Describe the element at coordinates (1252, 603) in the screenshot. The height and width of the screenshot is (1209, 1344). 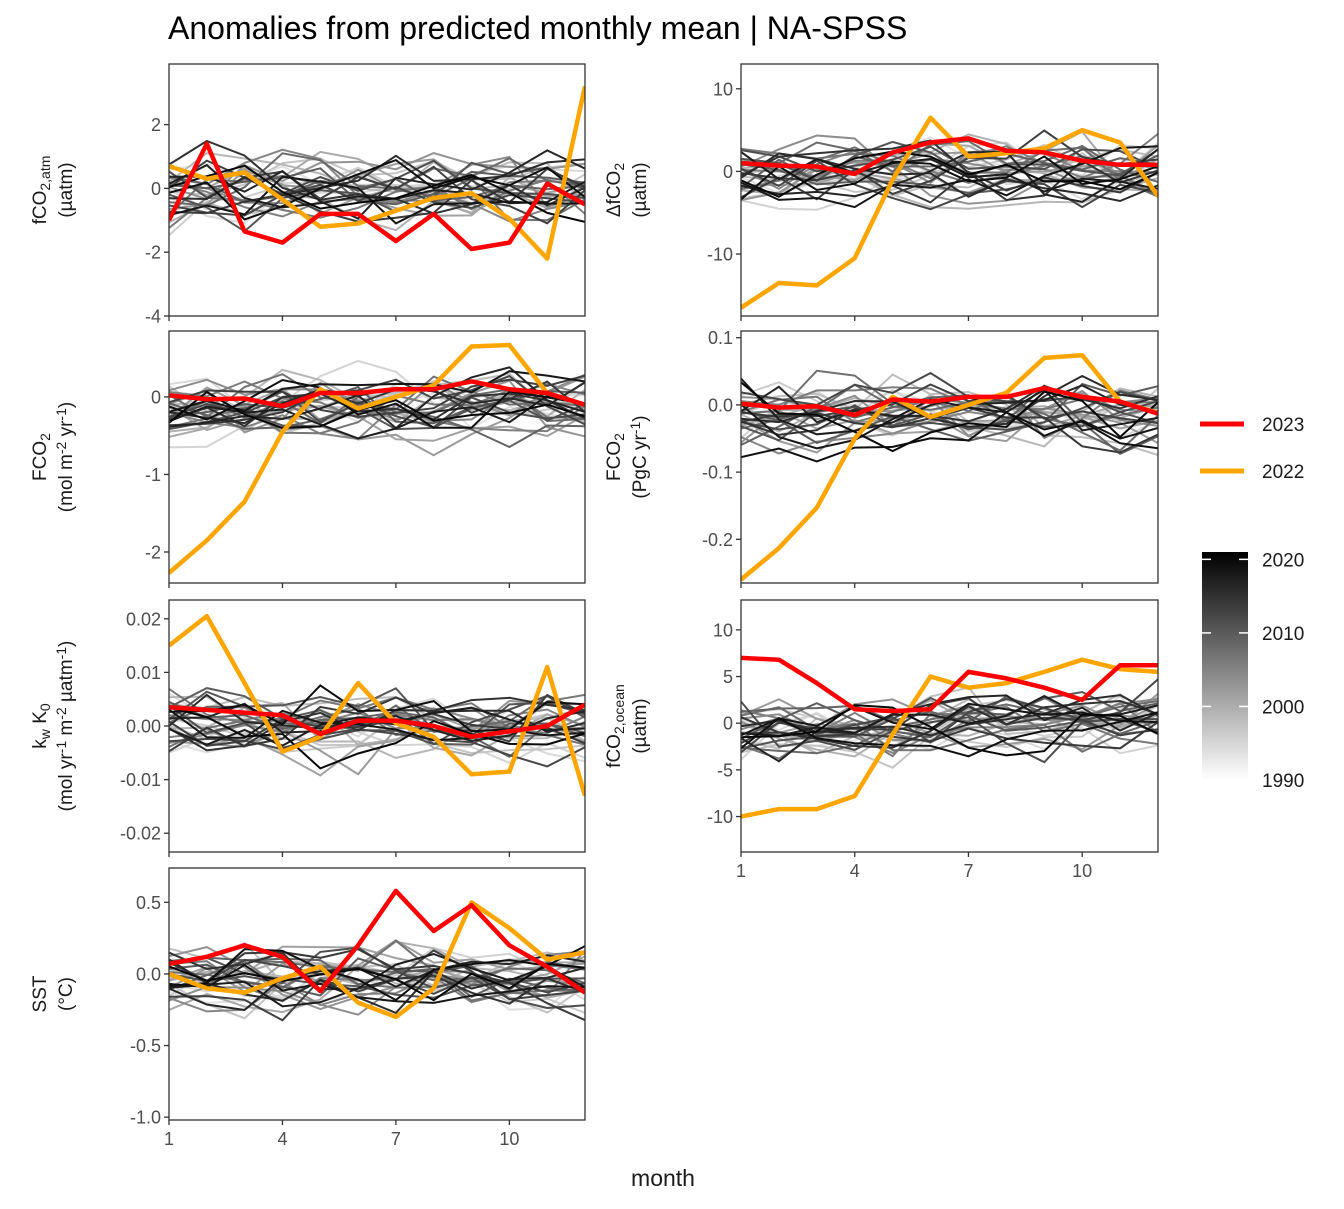
I see `legend: 2023 2022 2020 2010 2000 1990` at that location.